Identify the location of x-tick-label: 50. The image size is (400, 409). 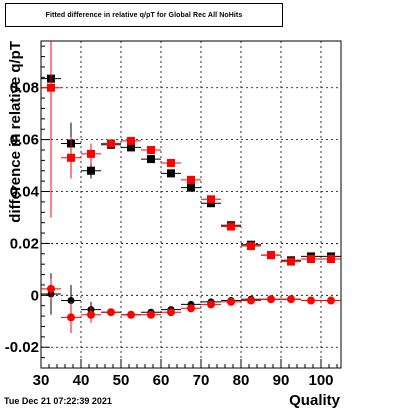
(121, 380).